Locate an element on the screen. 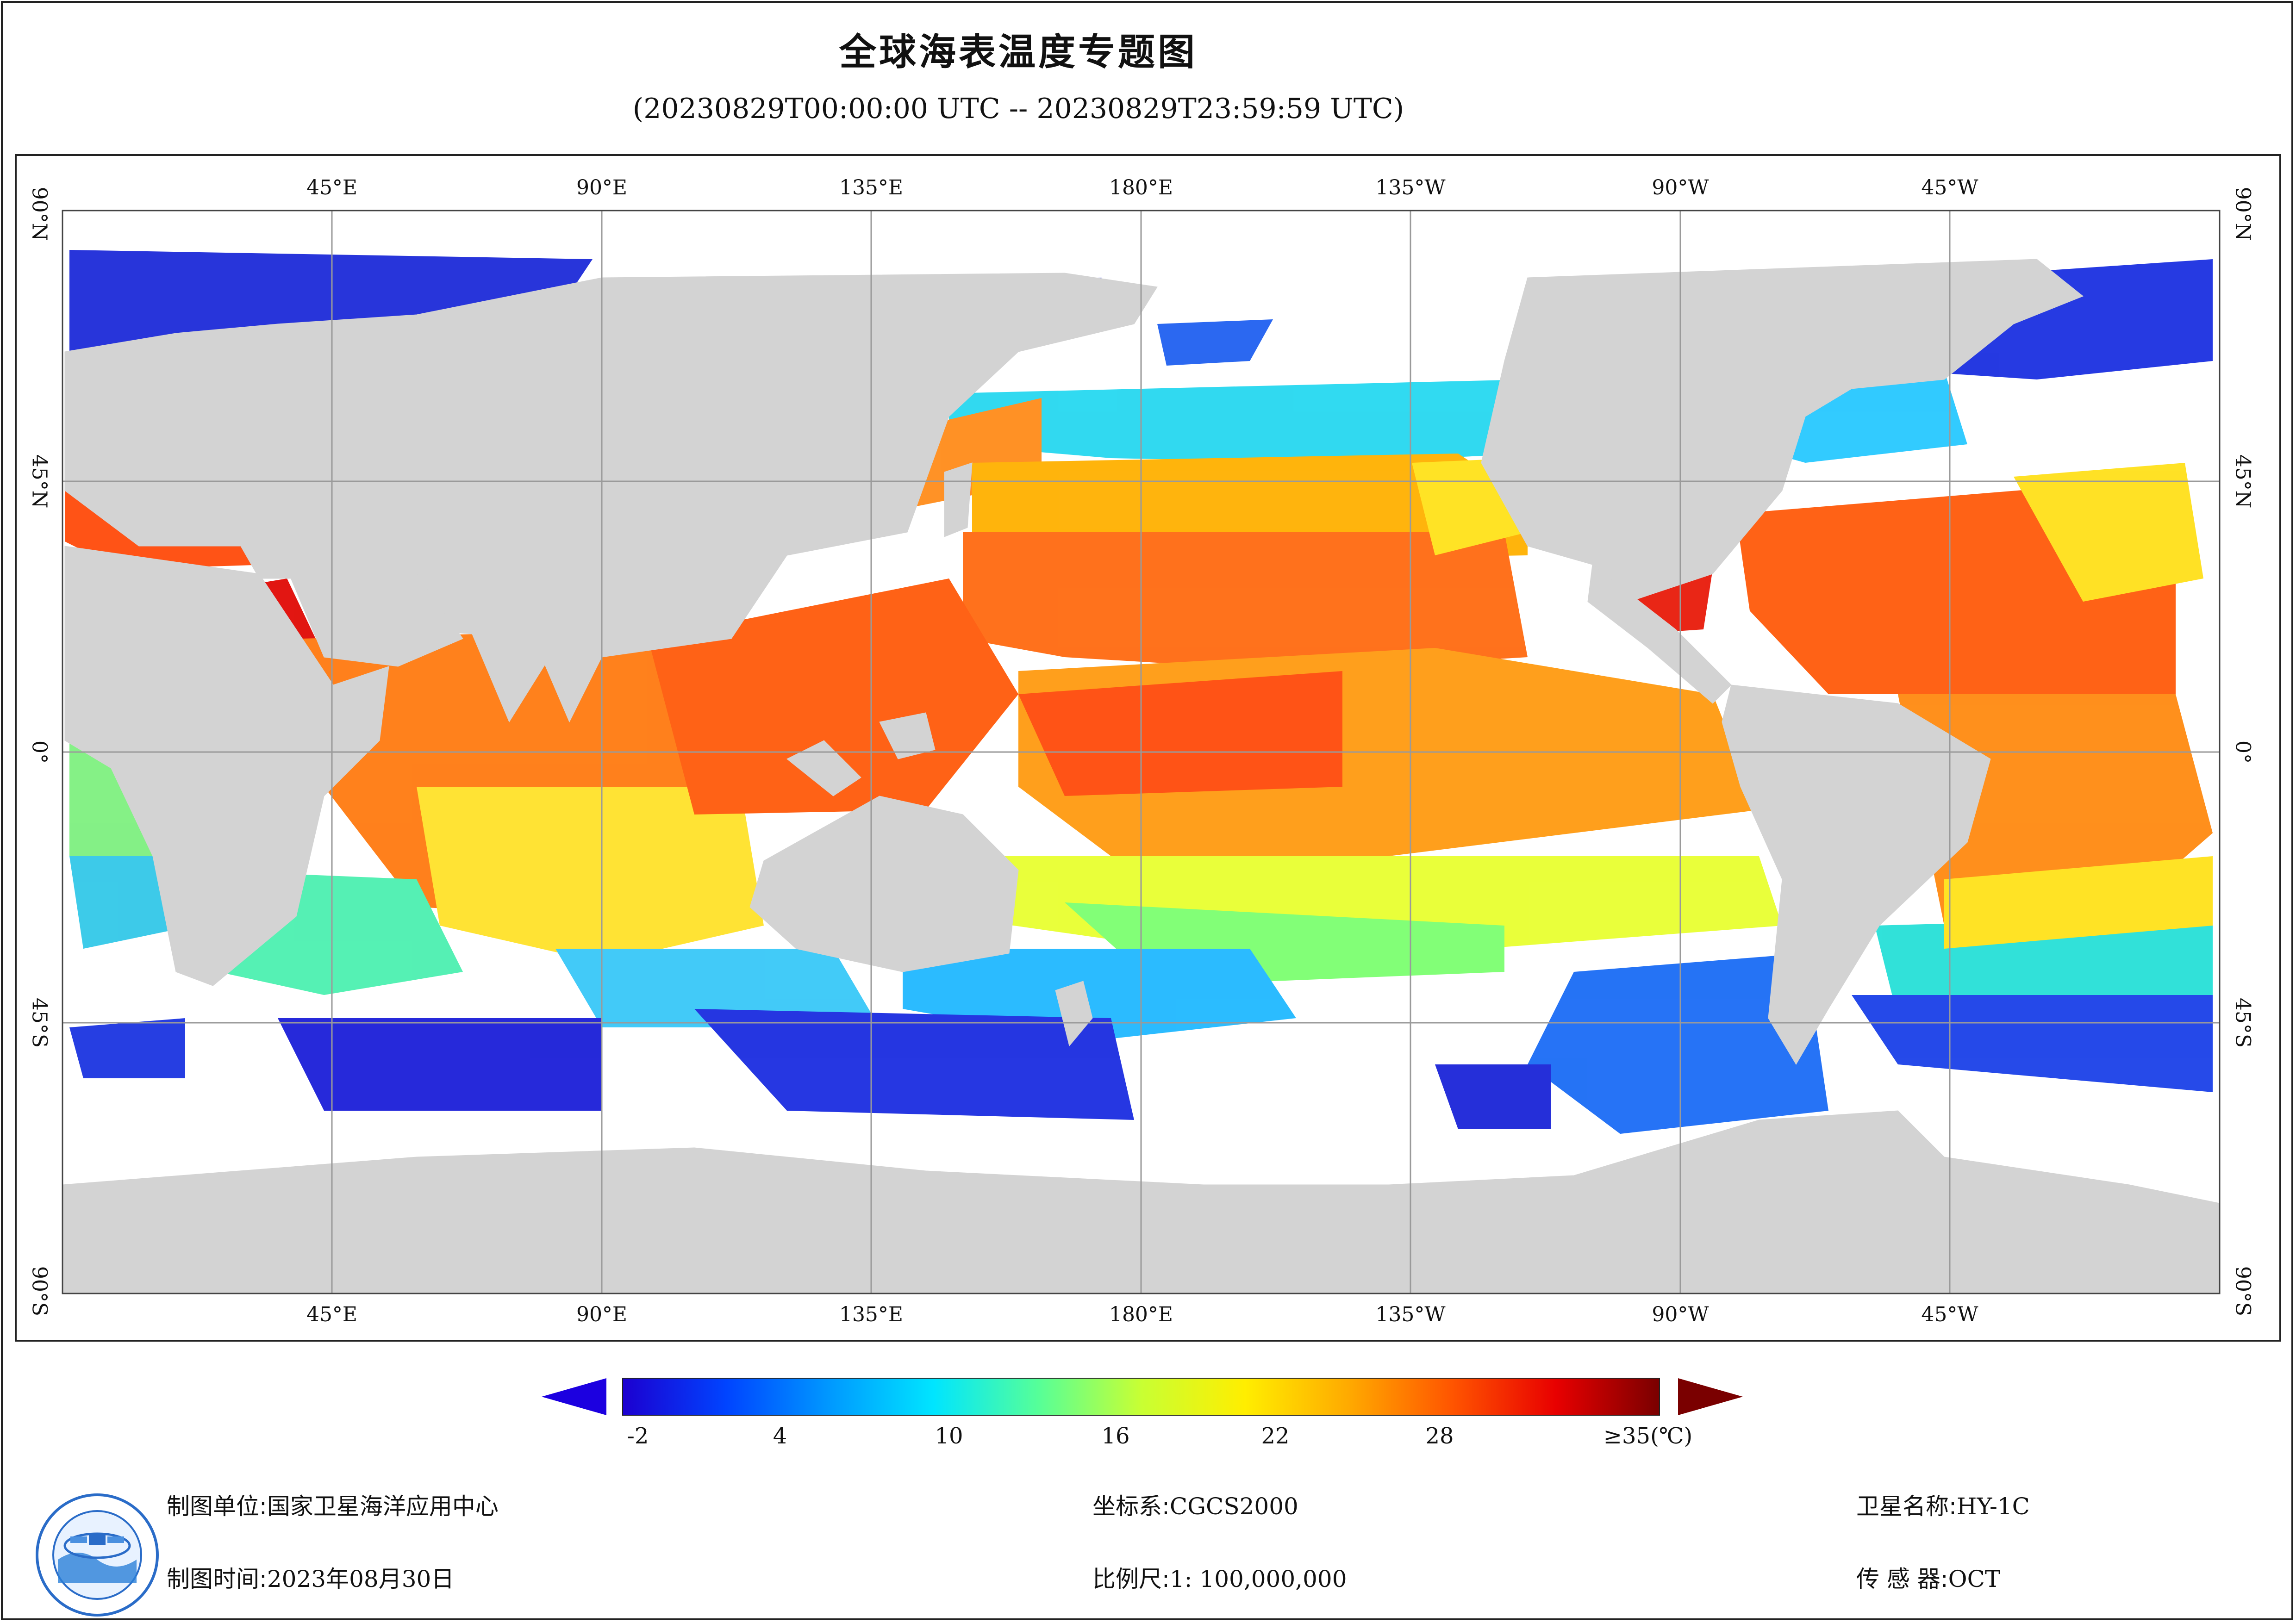  lon-label-bottom: 45°E is located at coordinates (332, 1314).